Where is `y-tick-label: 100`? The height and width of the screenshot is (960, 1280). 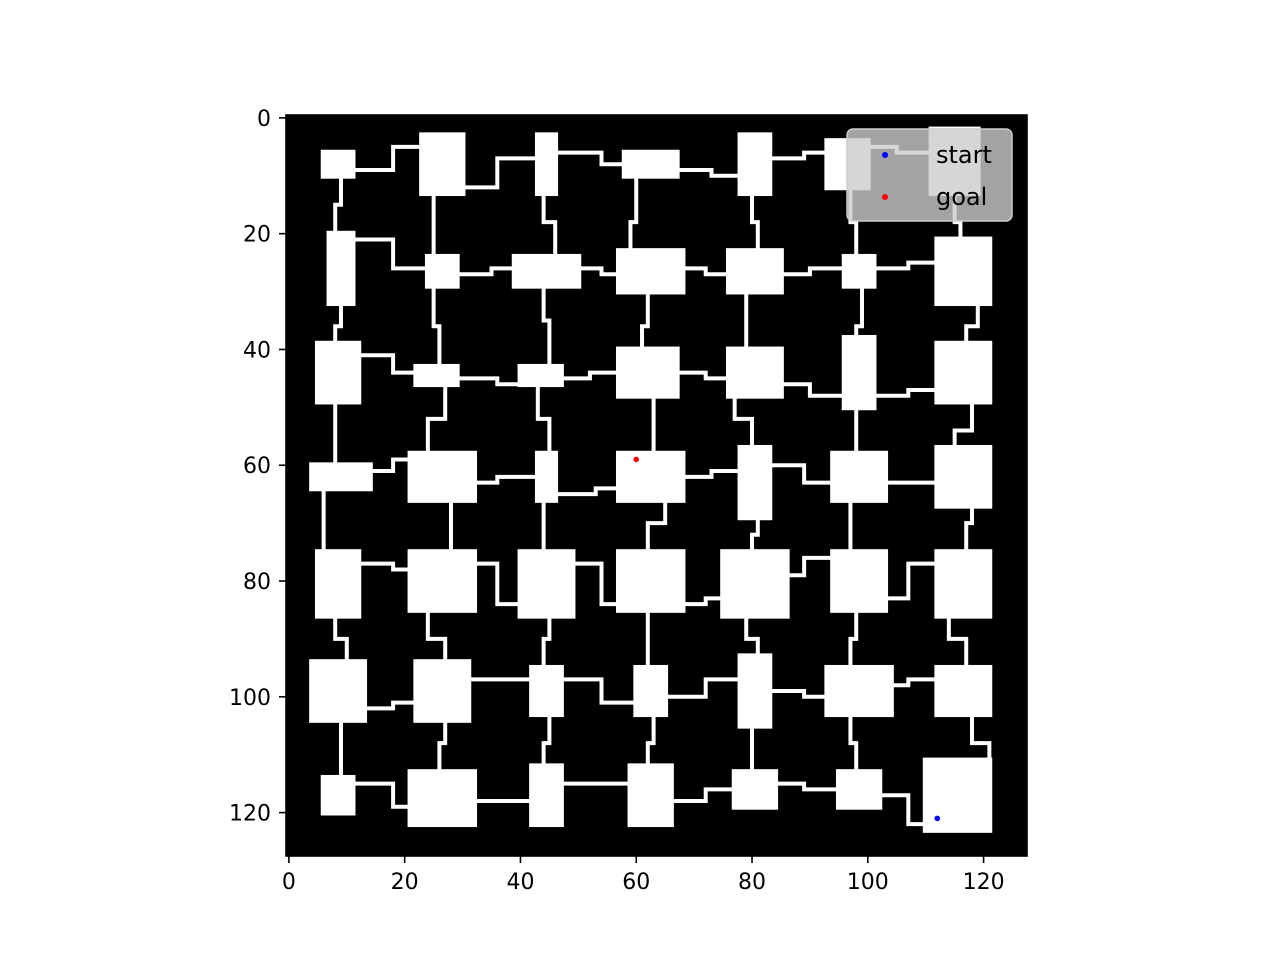 y-tick-label: 100 is located at coordinates (250, 698).